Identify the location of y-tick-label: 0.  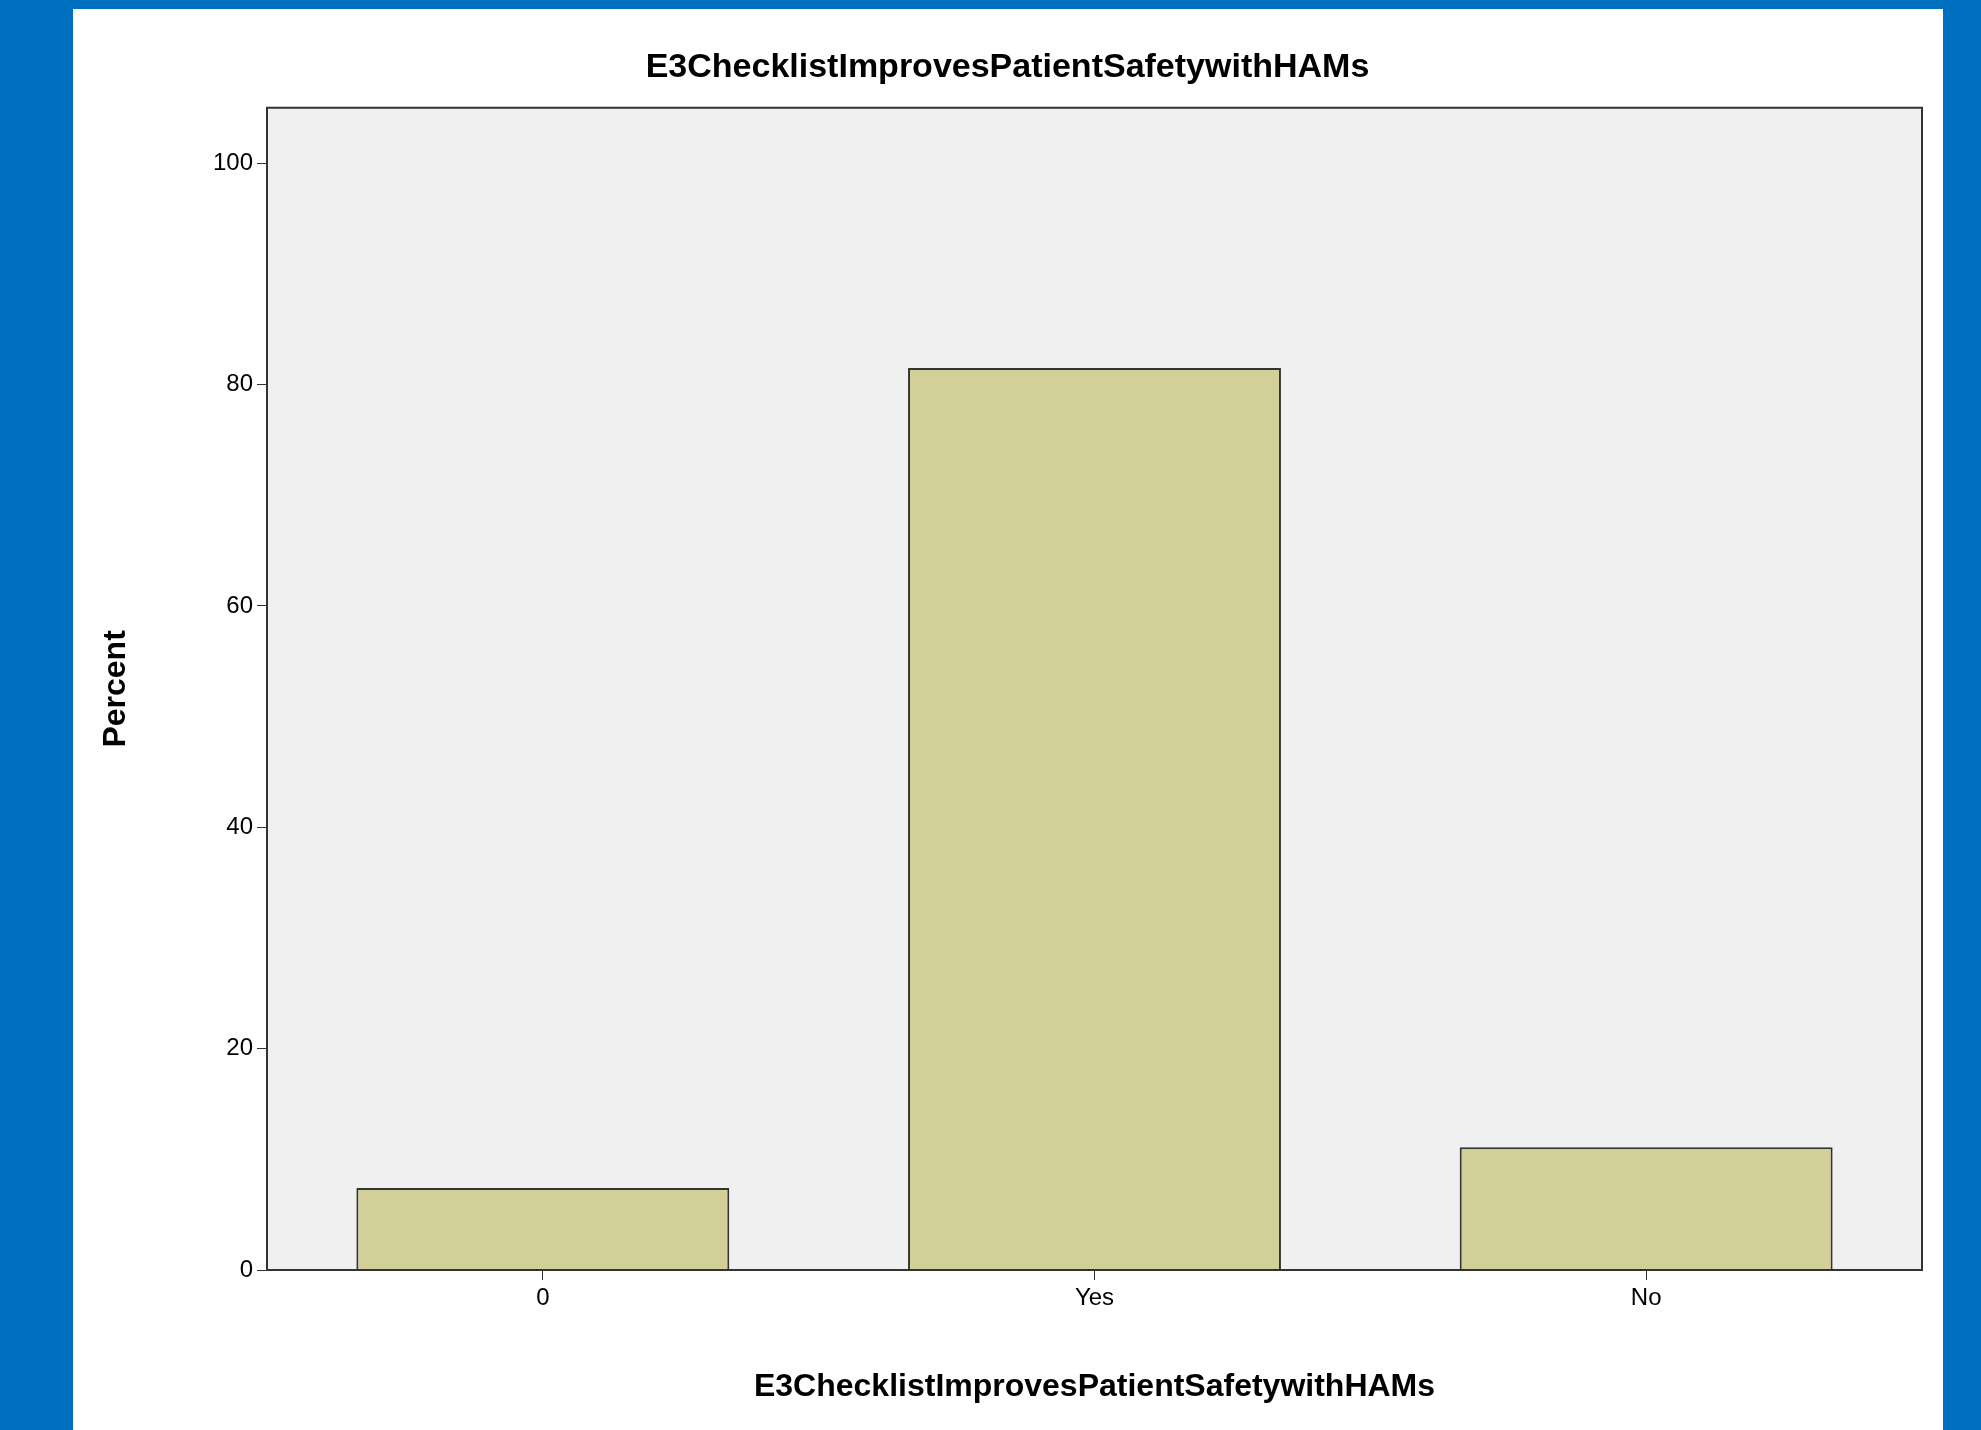
(246, 1268).